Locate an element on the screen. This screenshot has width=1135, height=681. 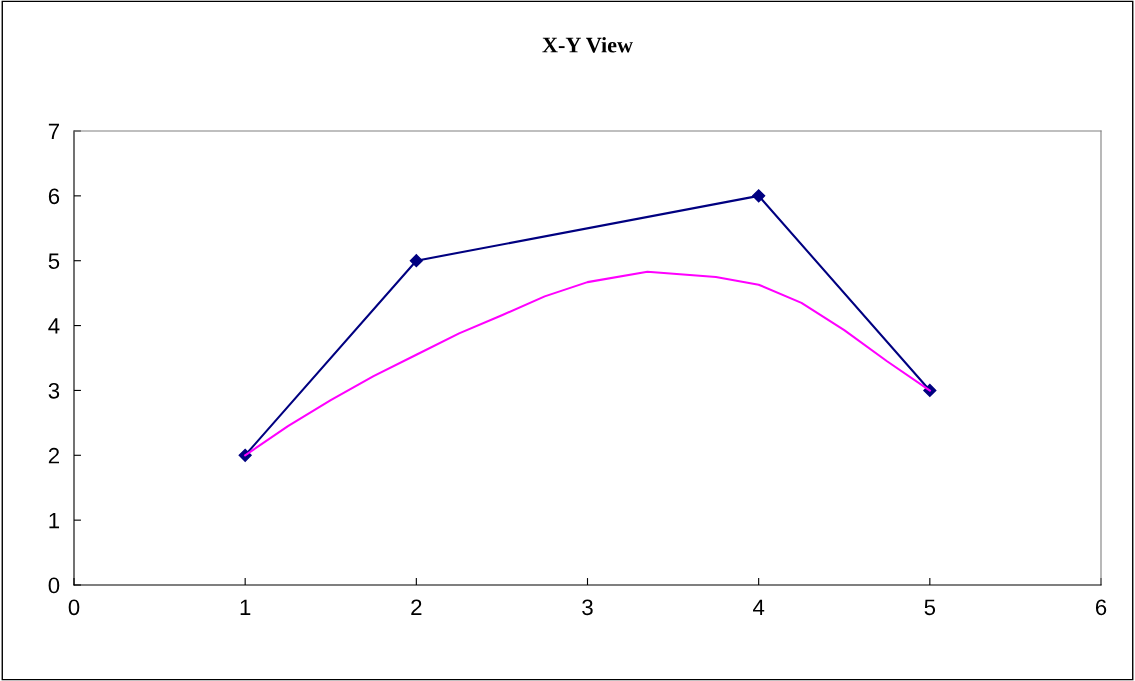
x-tick-label: 4 is located at coordinates (759, 607).